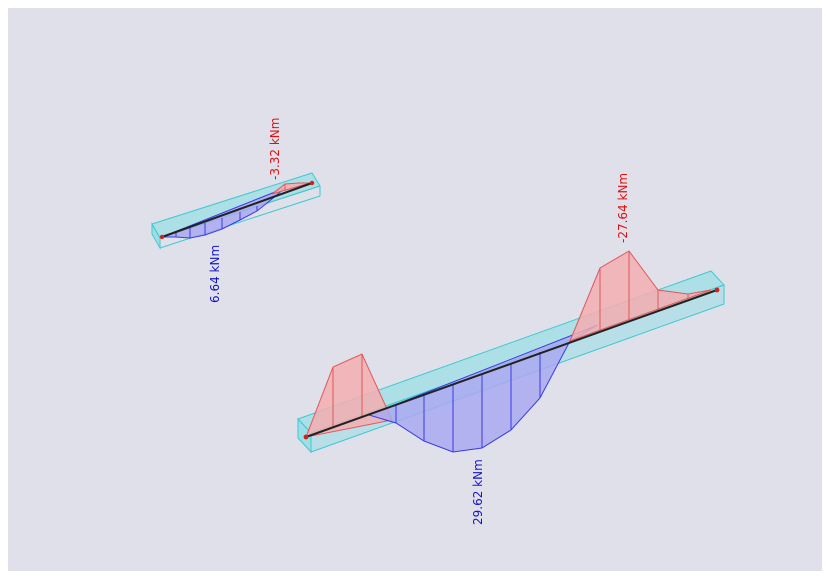 This screenshot has width=826, height=579. I want to click on short-member-axis, so click(237, 210).